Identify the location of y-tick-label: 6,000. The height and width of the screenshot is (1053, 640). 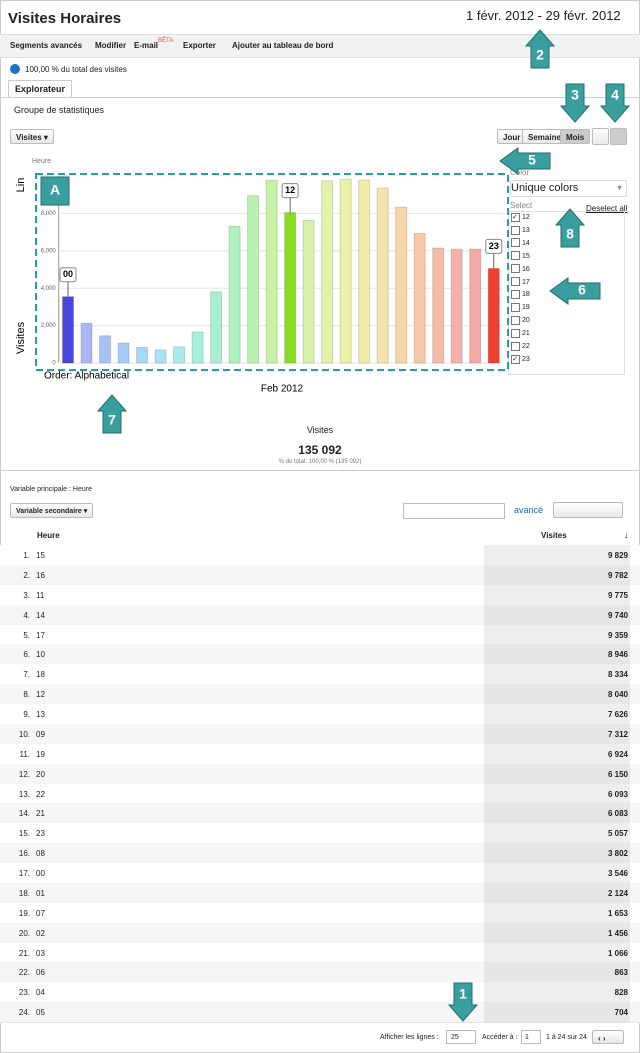
(49, 251).